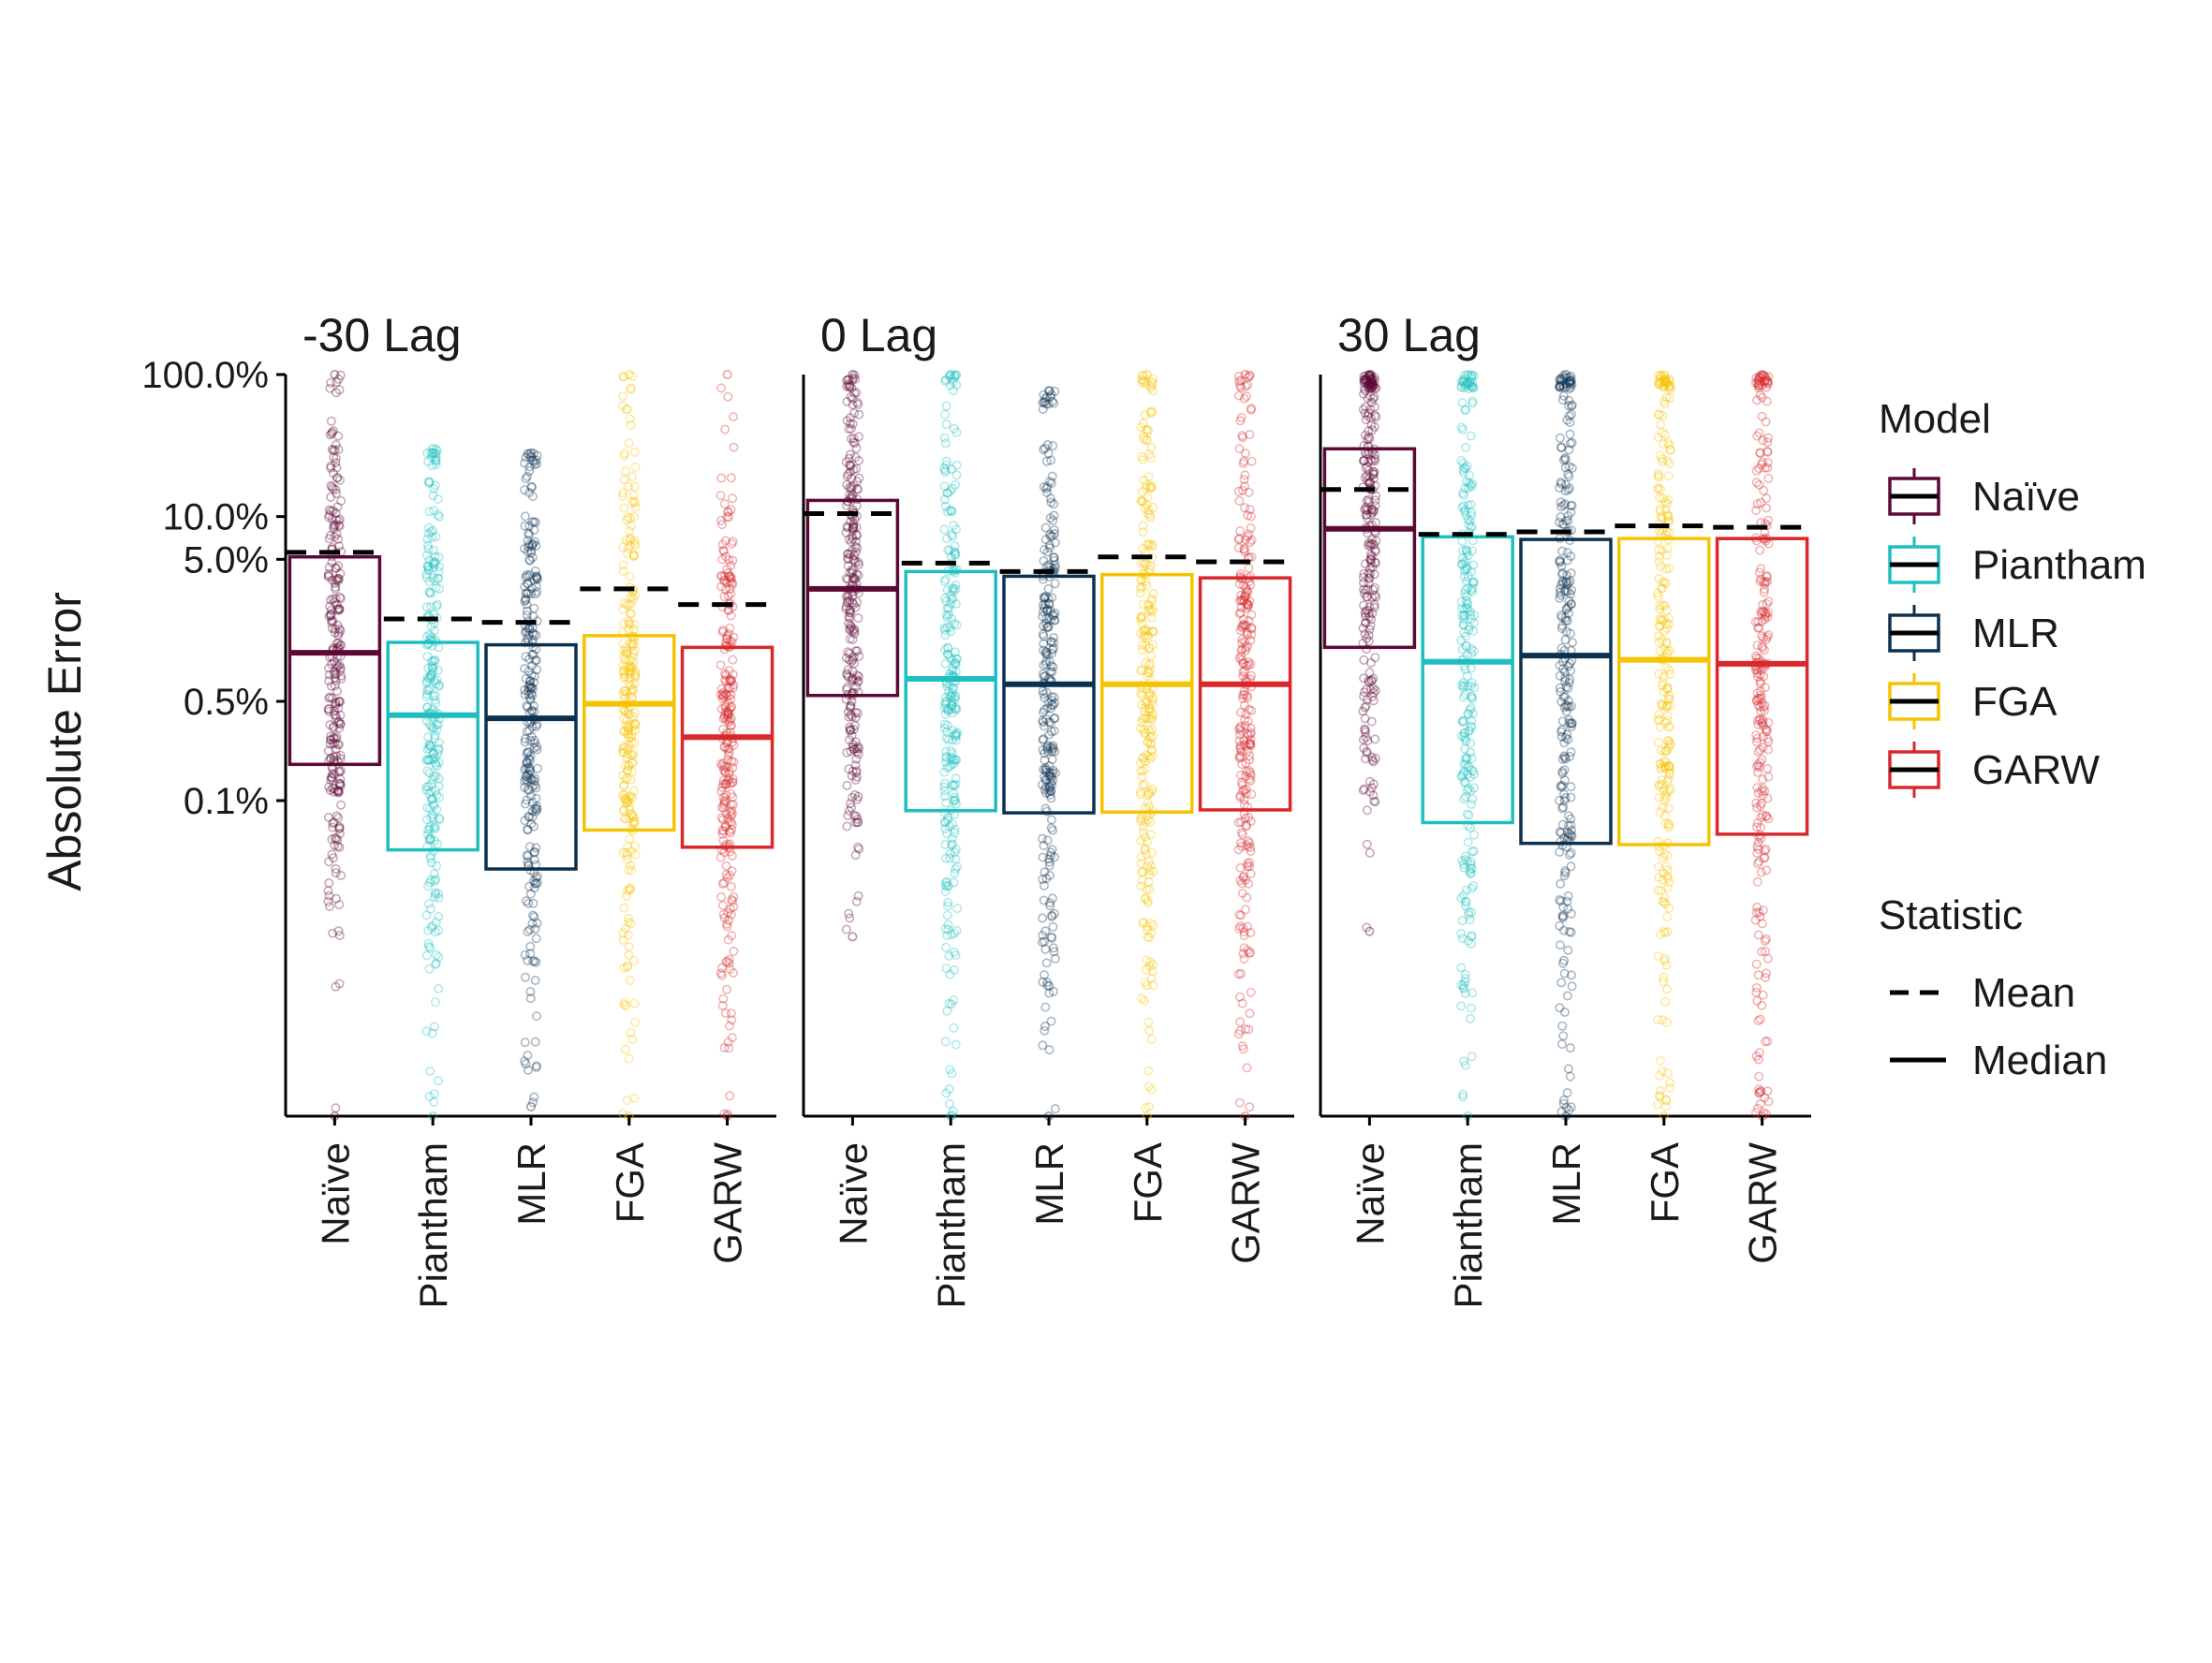  I want to click on box-group-garw: GARW, so click(727, 816).